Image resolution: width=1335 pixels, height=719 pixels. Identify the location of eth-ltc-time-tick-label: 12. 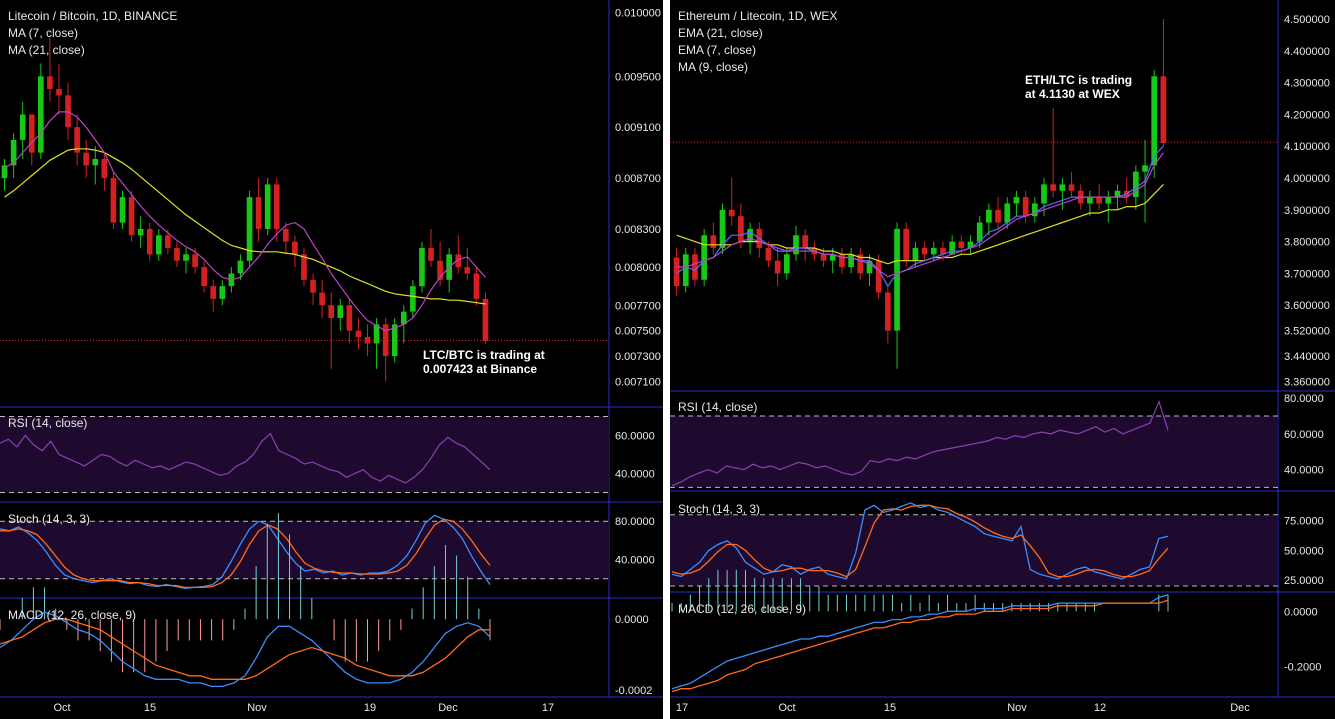
(1100, 708).